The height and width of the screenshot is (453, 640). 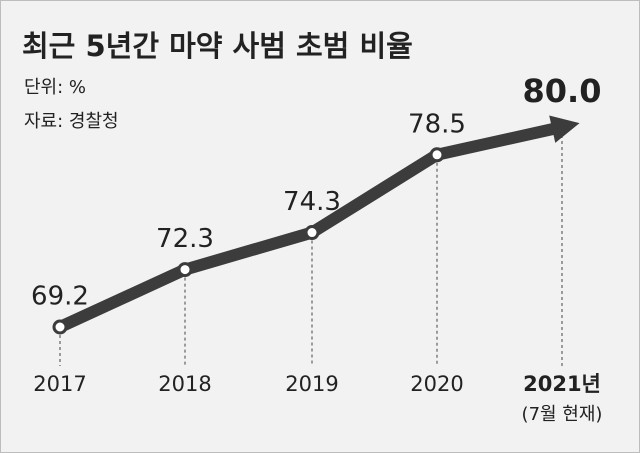 I want to click on value-label: 80.0, so click(x=562, y=91).